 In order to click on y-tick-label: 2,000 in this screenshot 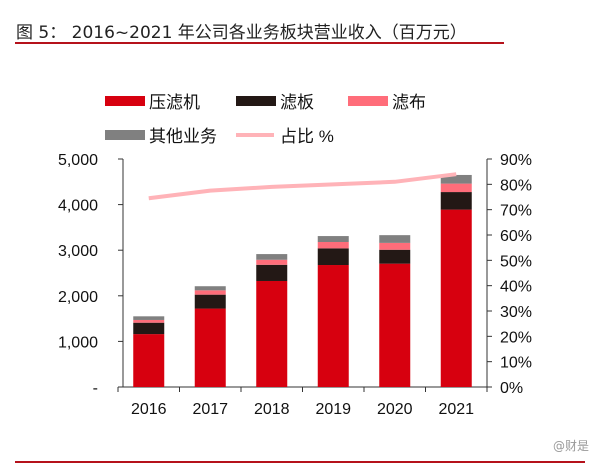, I will do `click(78, 297)`.